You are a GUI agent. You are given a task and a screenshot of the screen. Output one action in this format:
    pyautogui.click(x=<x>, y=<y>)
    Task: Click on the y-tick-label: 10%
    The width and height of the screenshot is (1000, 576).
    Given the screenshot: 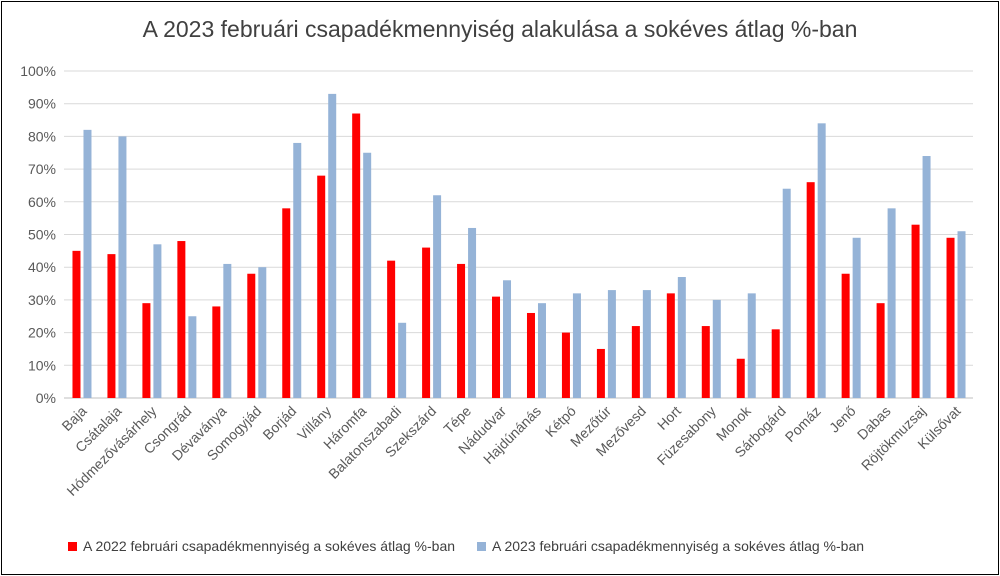 What is the action you would take?
    pyautogui.click(x=42, y=365)
    